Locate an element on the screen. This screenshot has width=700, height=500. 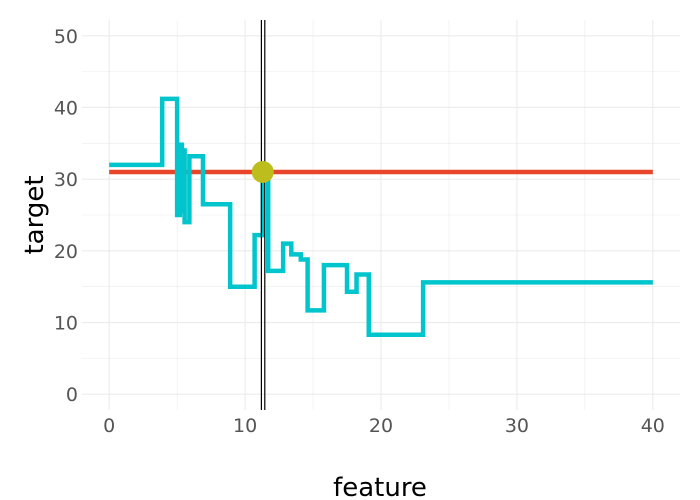
y-tick-label: 0 is located at coordinates (72, 395).